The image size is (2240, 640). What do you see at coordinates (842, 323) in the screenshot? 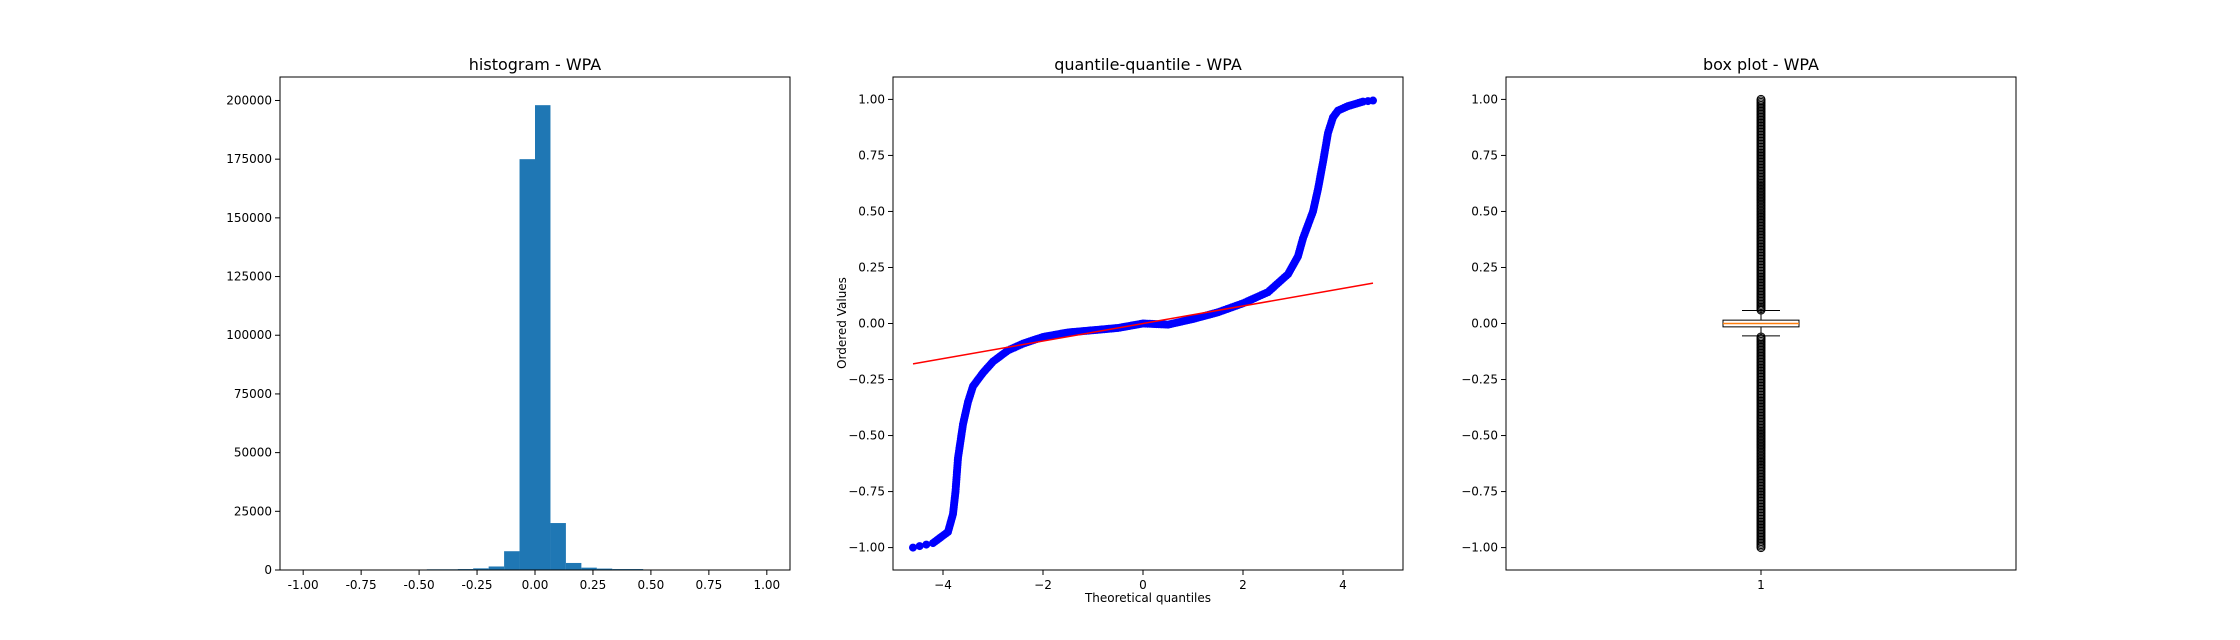
I see `qq-y-axis-label: Ordered Values` at bounding box center [842, 323].